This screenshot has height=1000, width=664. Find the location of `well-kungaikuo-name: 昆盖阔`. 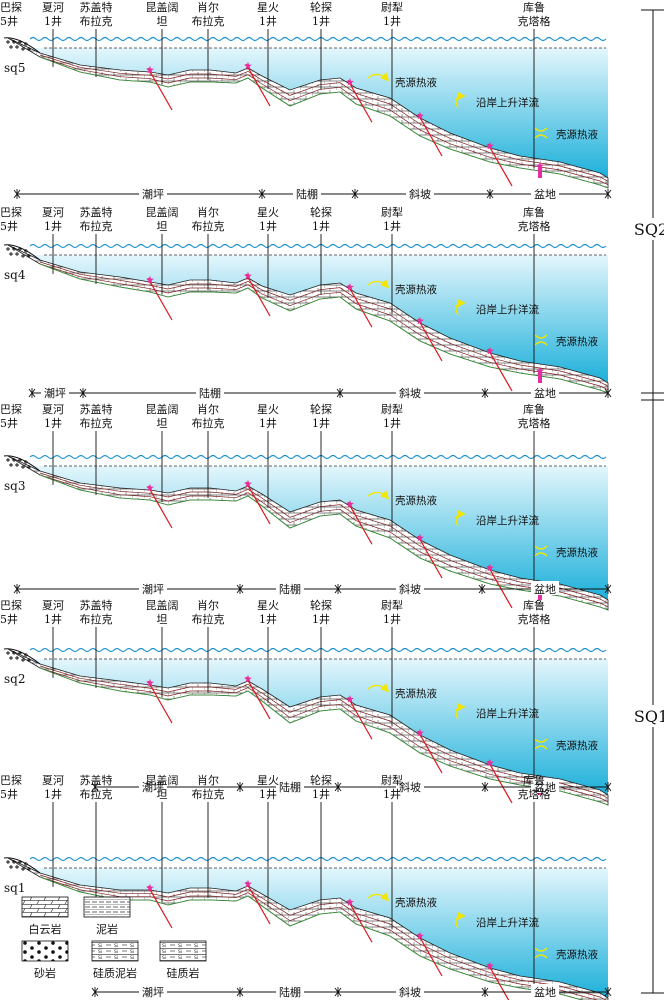

well-kungaikuo-name: 昆盖阔 is located at coordinates (162, 212).